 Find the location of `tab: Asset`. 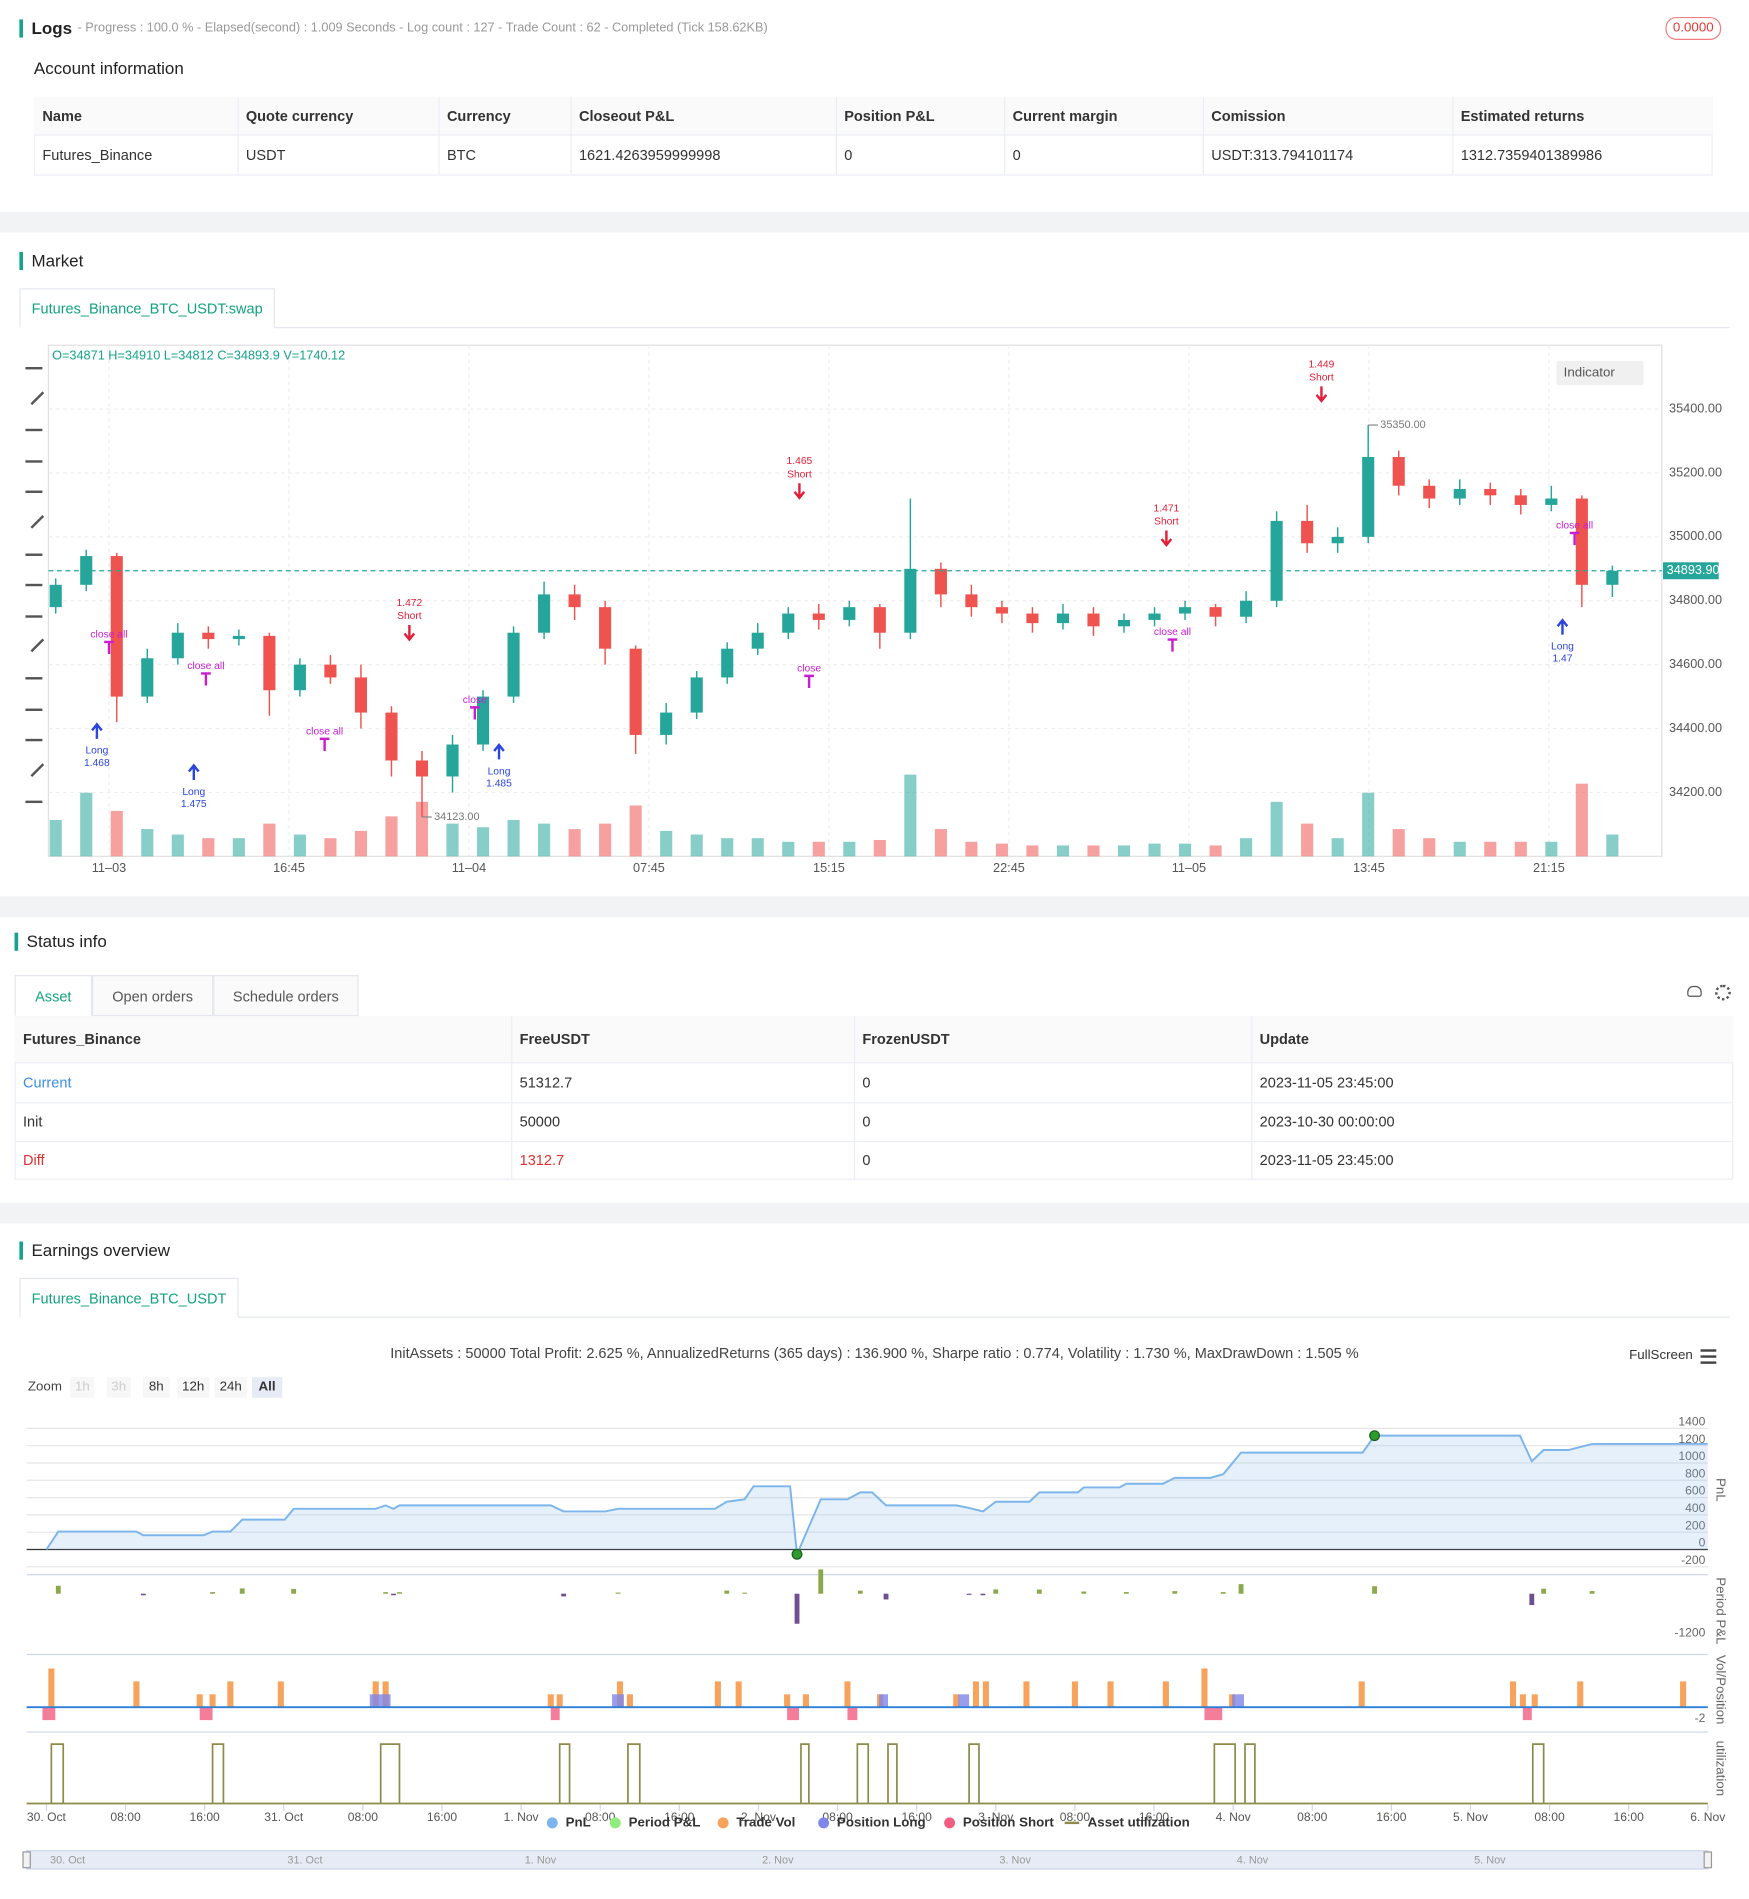

tab: Asset is located at coordinates (53, 996).